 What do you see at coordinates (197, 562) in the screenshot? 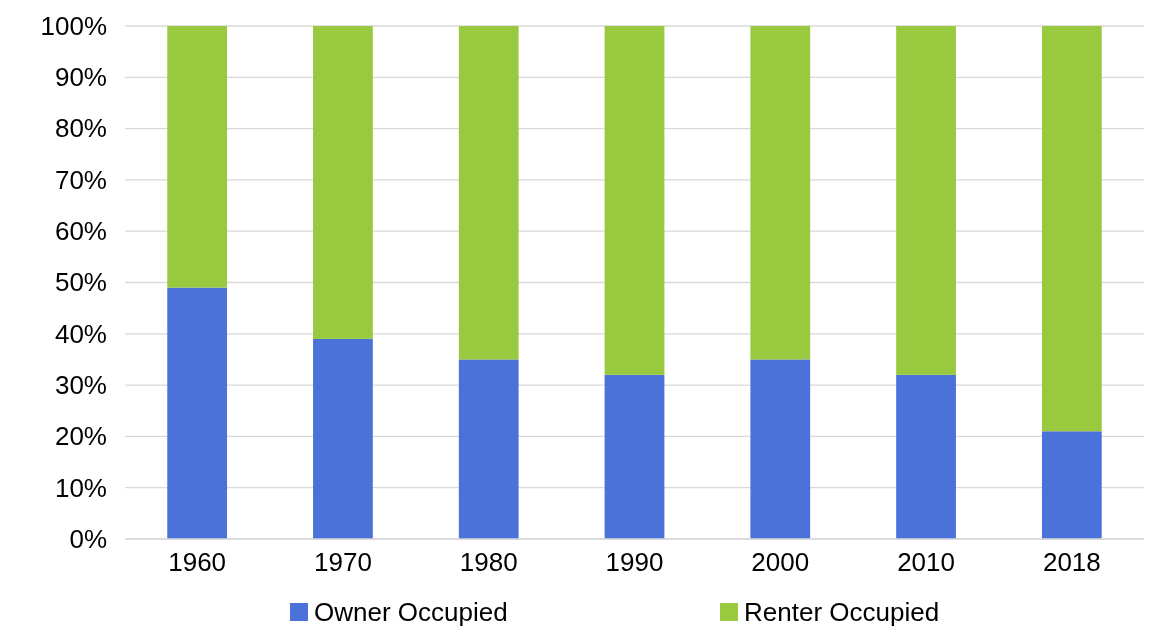
I see `x-tick-label: 1960` at bounding box center [197, 562].